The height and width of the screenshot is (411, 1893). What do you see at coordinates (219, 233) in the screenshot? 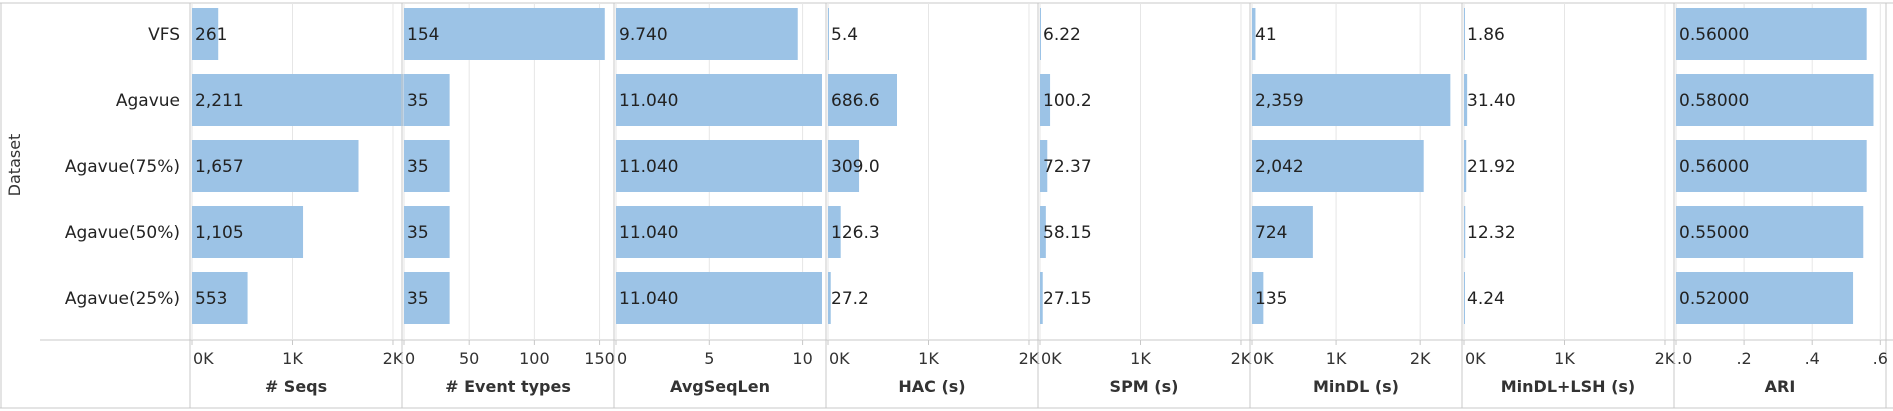
I see `data-label: 1,105` at bounding box center [219, 233].